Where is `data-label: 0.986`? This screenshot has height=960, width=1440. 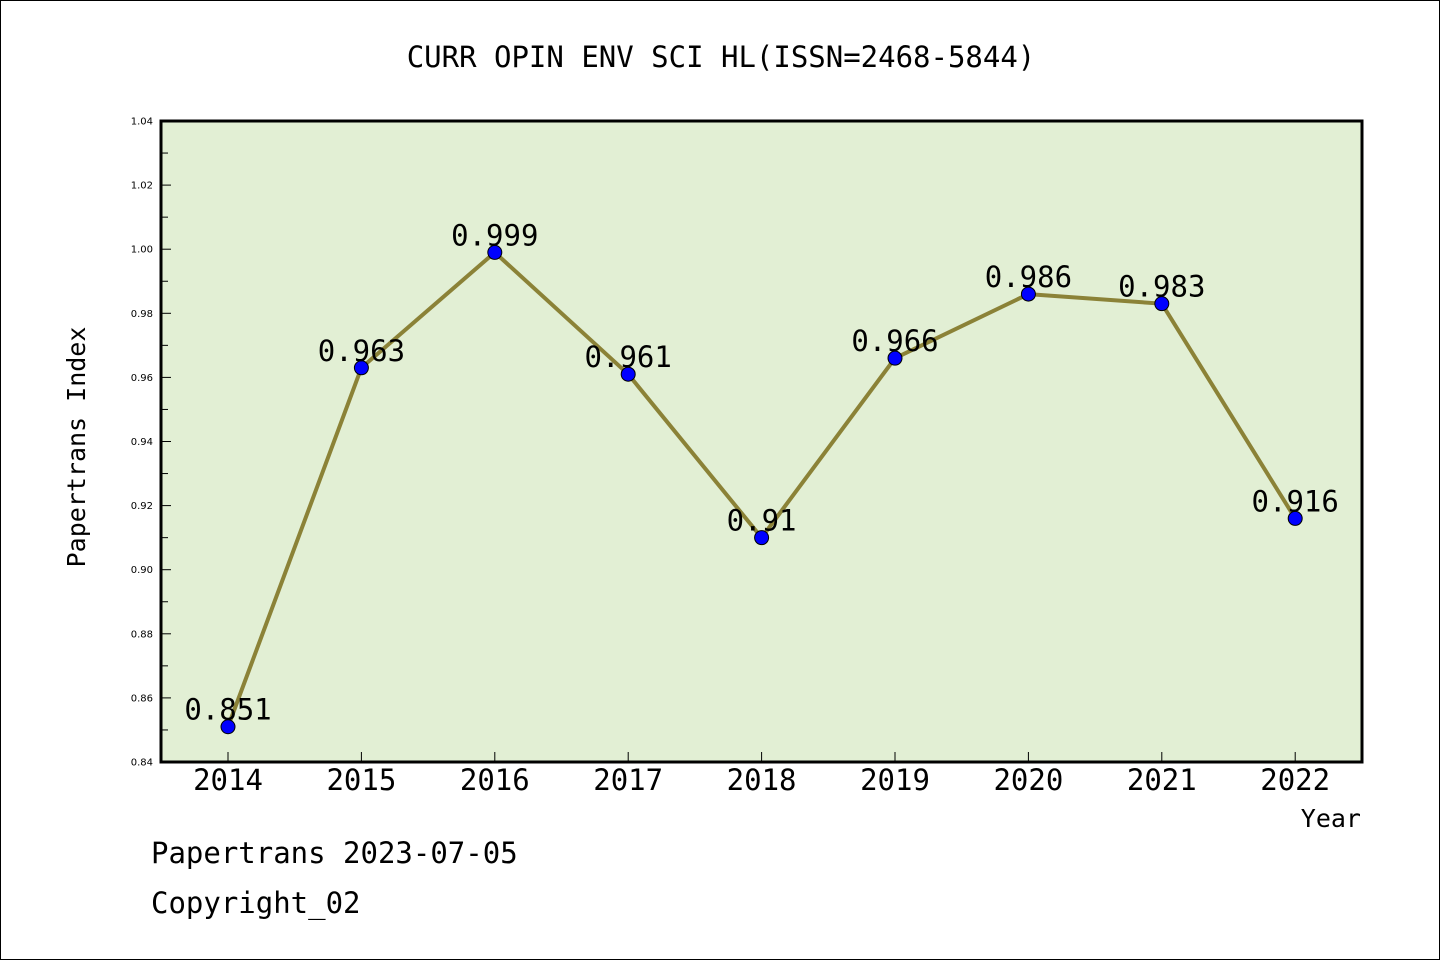 data-label: 0.986 is located at coordinates (1028, 277).